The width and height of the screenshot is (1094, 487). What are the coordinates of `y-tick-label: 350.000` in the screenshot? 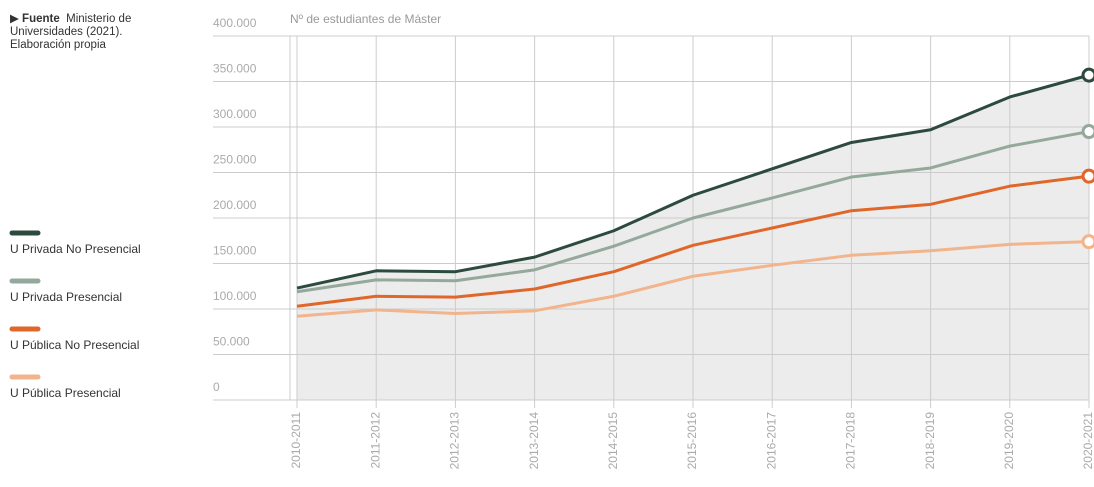 It's located at (235, 69).